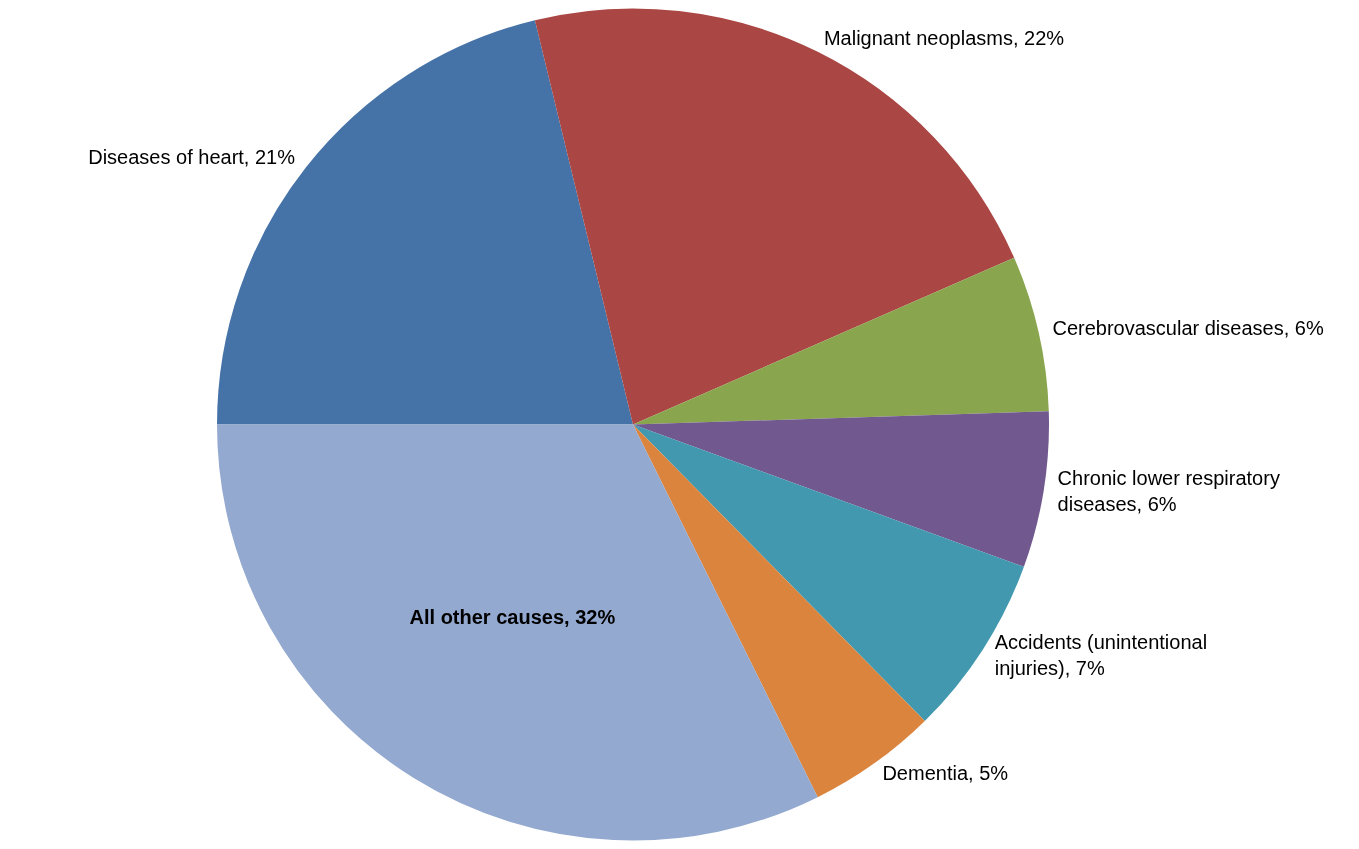 The width and height of the screenshot is (1359, 849). I want to click on slice-label: All other causes, 32%, so click(512, 617).